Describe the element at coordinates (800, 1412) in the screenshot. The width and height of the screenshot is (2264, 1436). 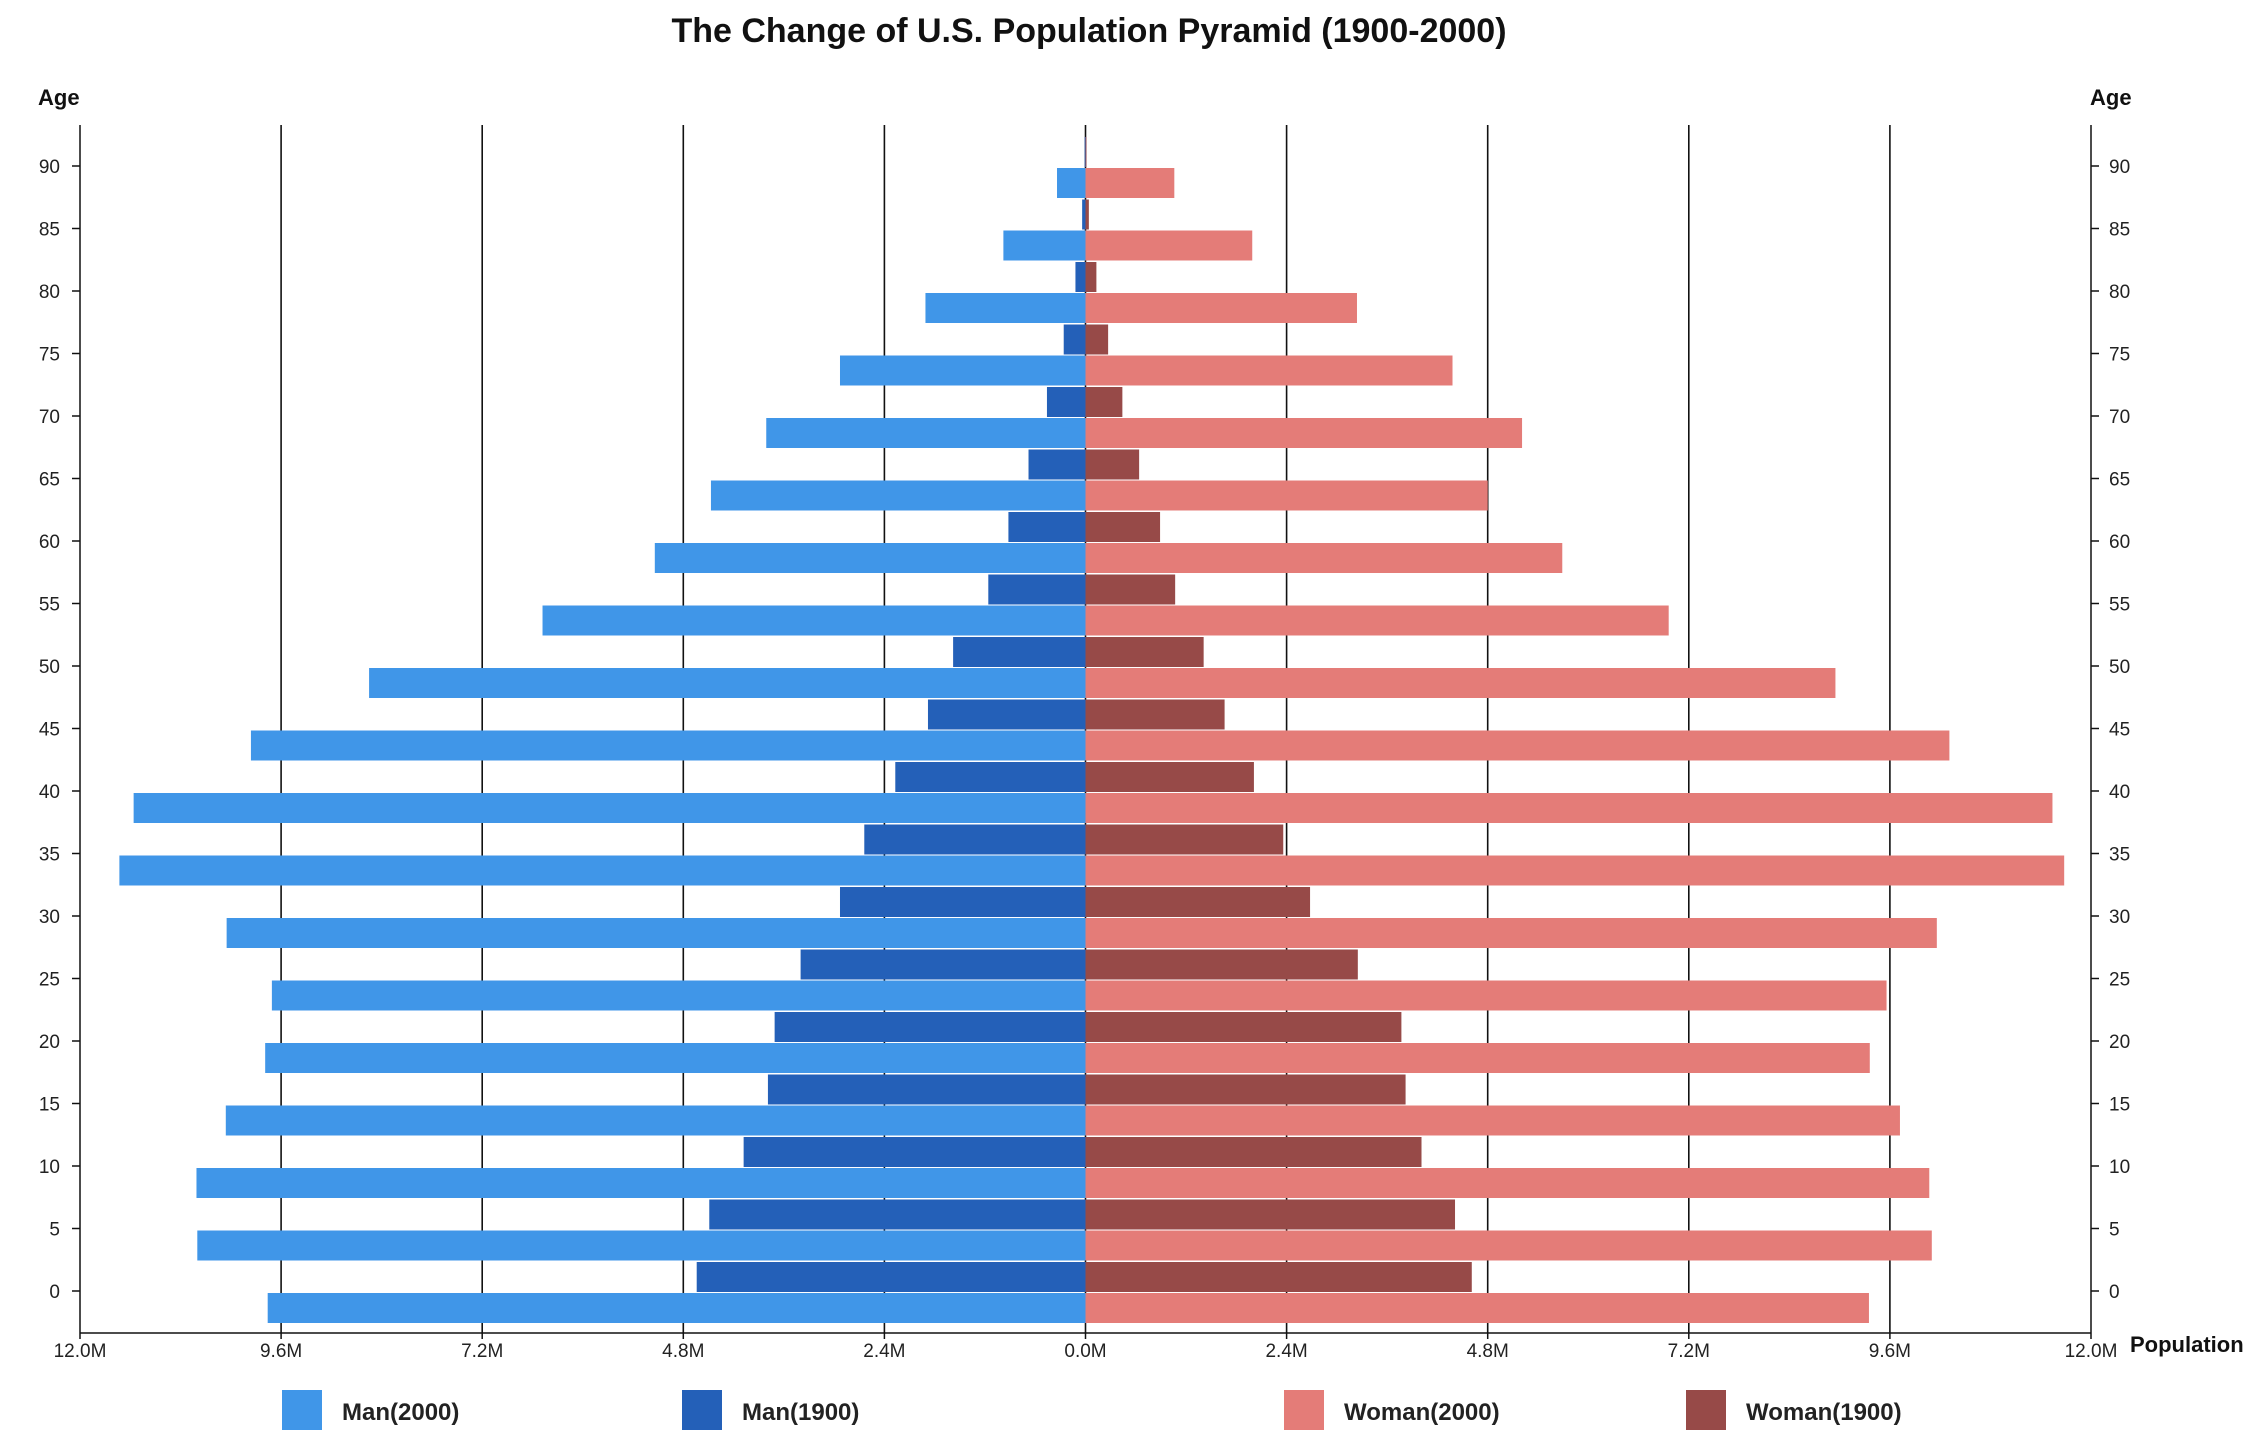
I see `legend-label: Man(1900)` at that location.